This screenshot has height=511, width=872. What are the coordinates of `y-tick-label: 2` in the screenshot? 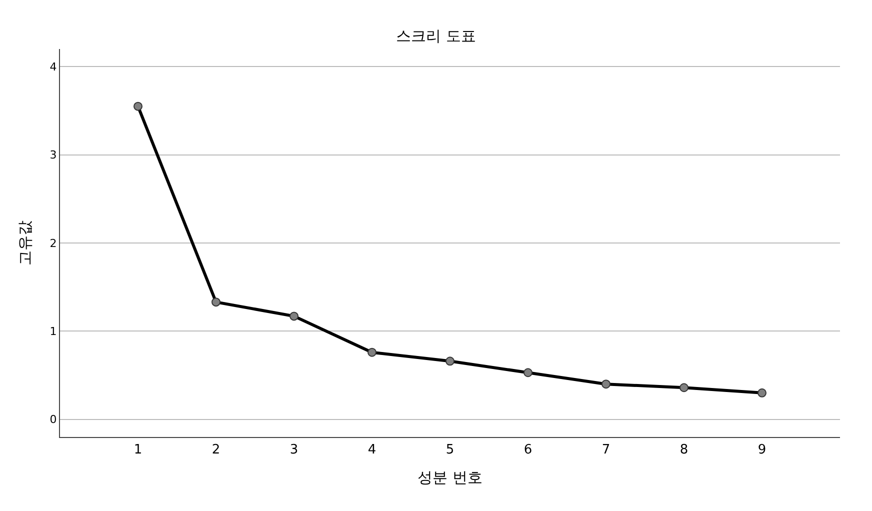 It's located at (53, 243).